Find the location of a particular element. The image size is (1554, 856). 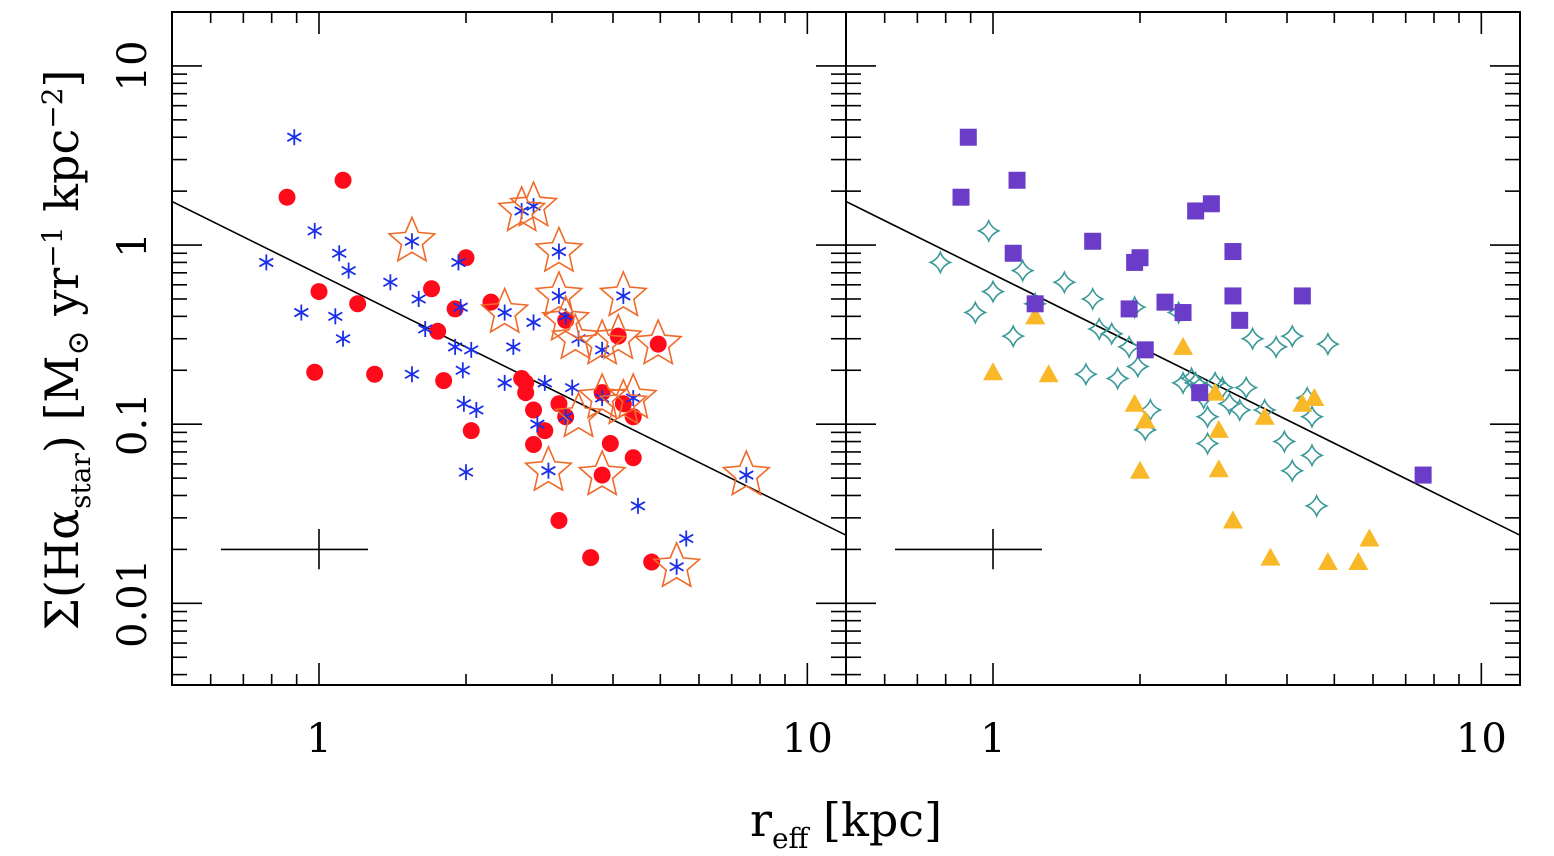

triangle-series is located at coordinates (1181, 438).